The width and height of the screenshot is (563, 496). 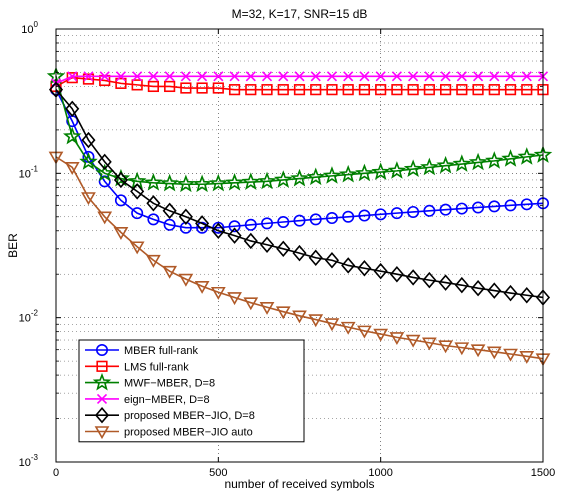 What do you see at coordinates (167, 400) in the screenshot?
I see `legend-label: eign−MBER, D=8` at bounding box center [167, 400].